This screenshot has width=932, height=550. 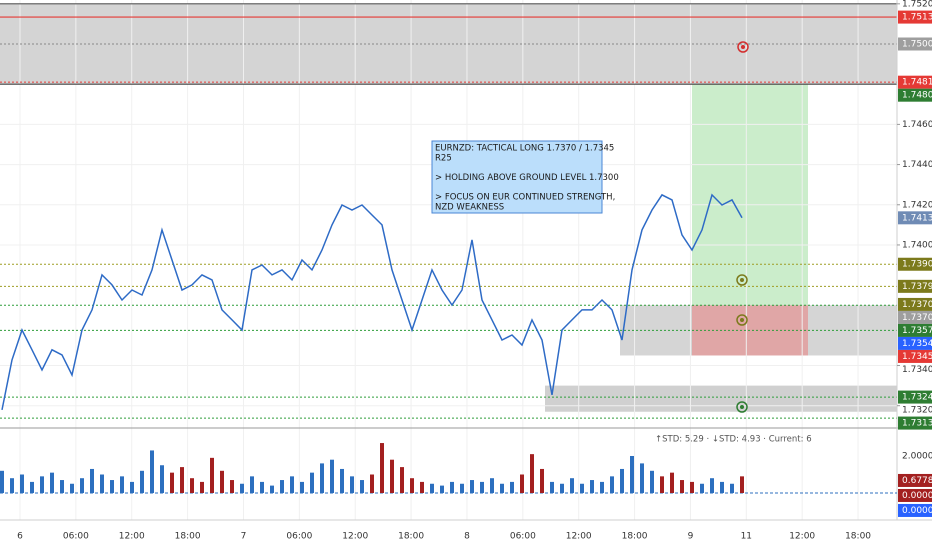 I want to click on y-tick-label: 1.74200, so click(x=917, y=205).